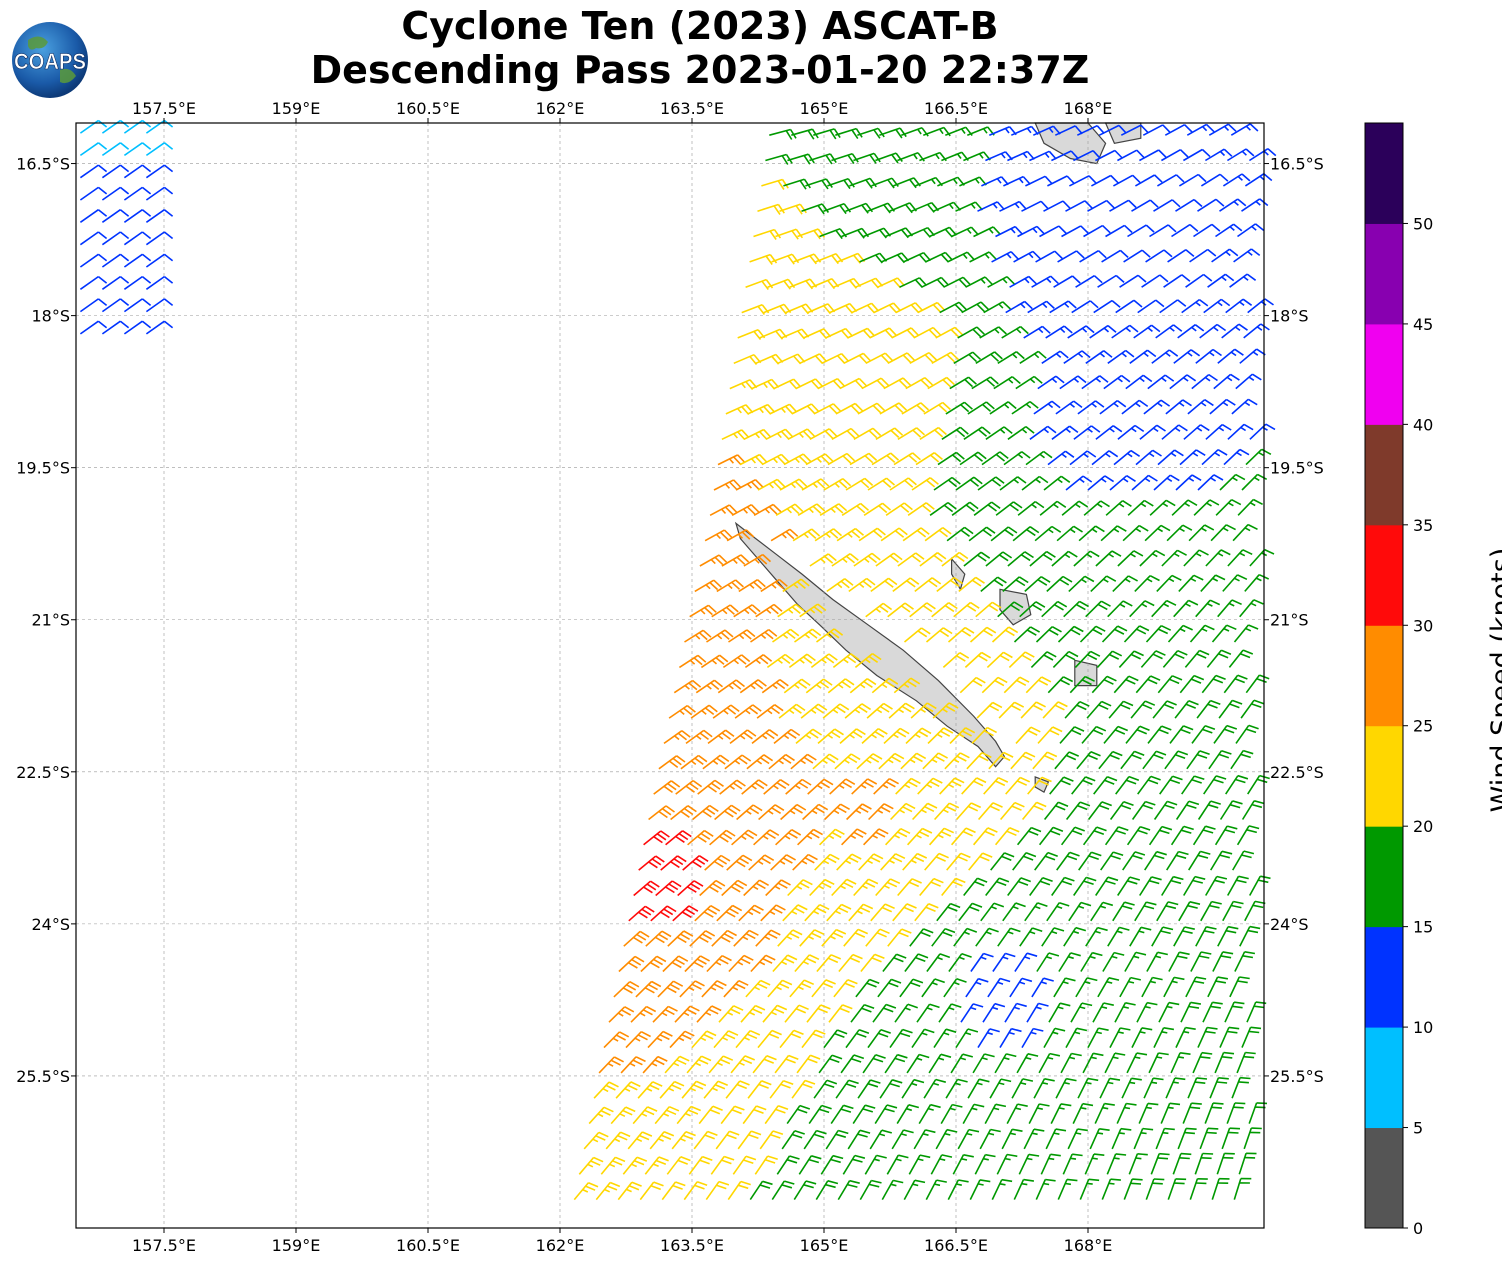 The image size is (1502, 1264). I want to click on logo-text: COAPS, so click(50, 61).